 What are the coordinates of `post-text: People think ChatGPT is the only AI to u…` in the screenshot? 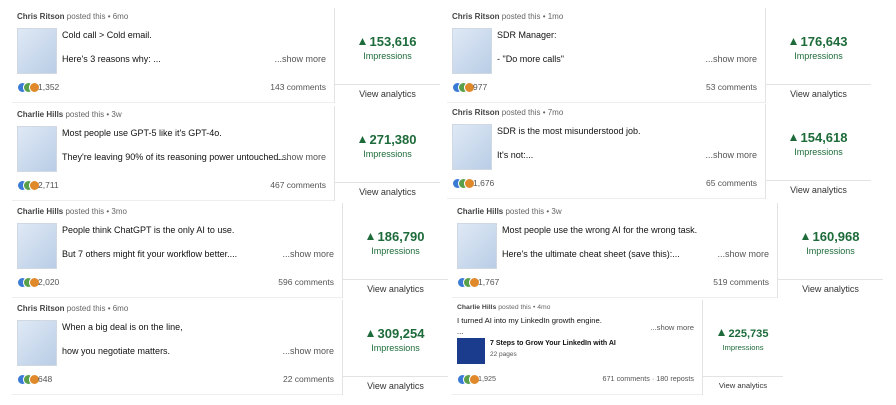 It's located at (148, 230).